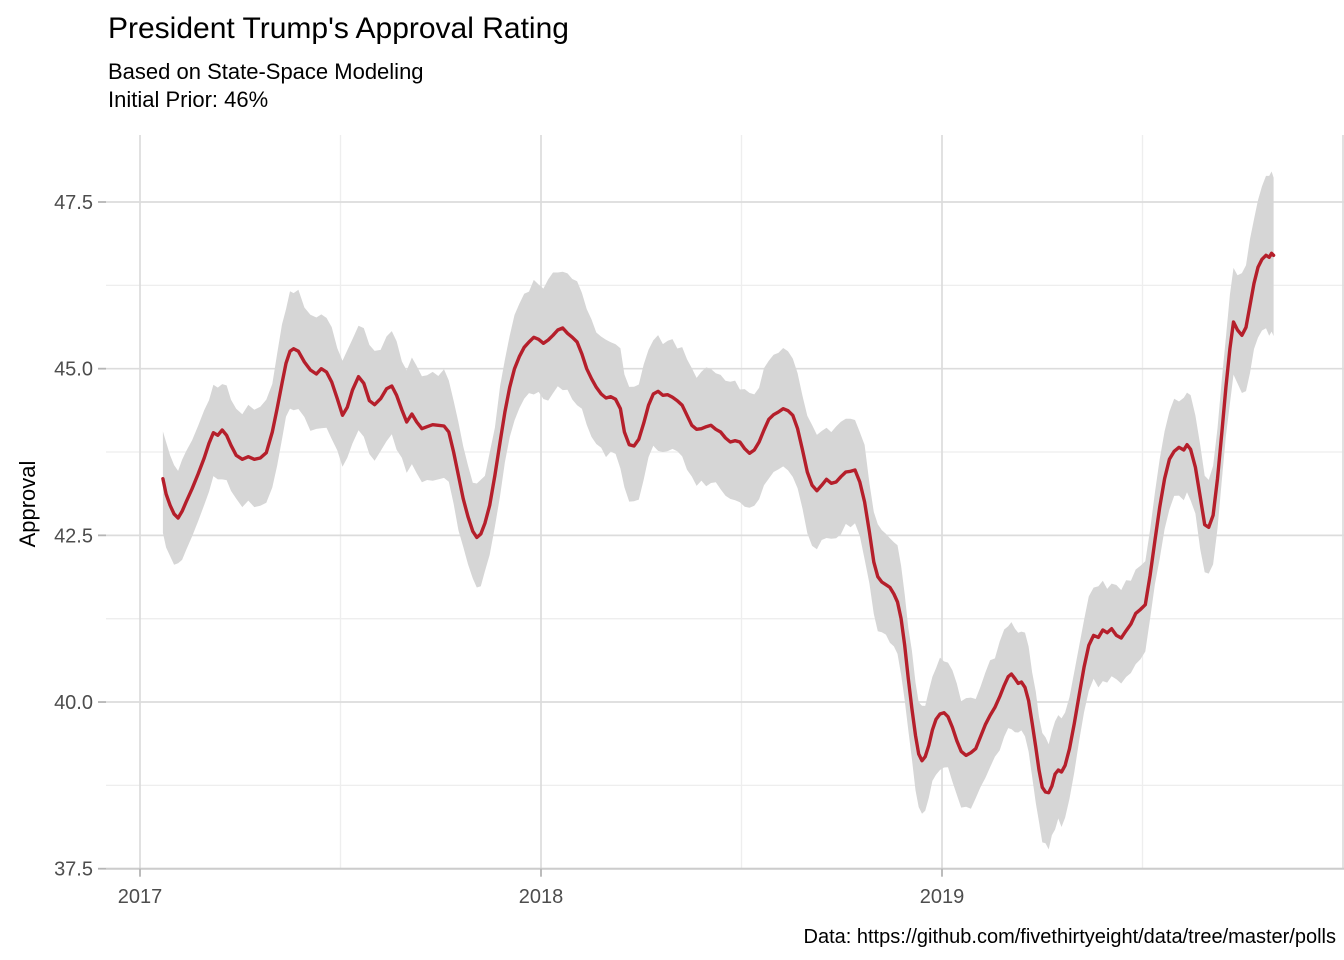 The height and width of the screenshot is (960, 1344). I want to click on x-tick-labels: 2017 2018 2019, so click(541, 897).